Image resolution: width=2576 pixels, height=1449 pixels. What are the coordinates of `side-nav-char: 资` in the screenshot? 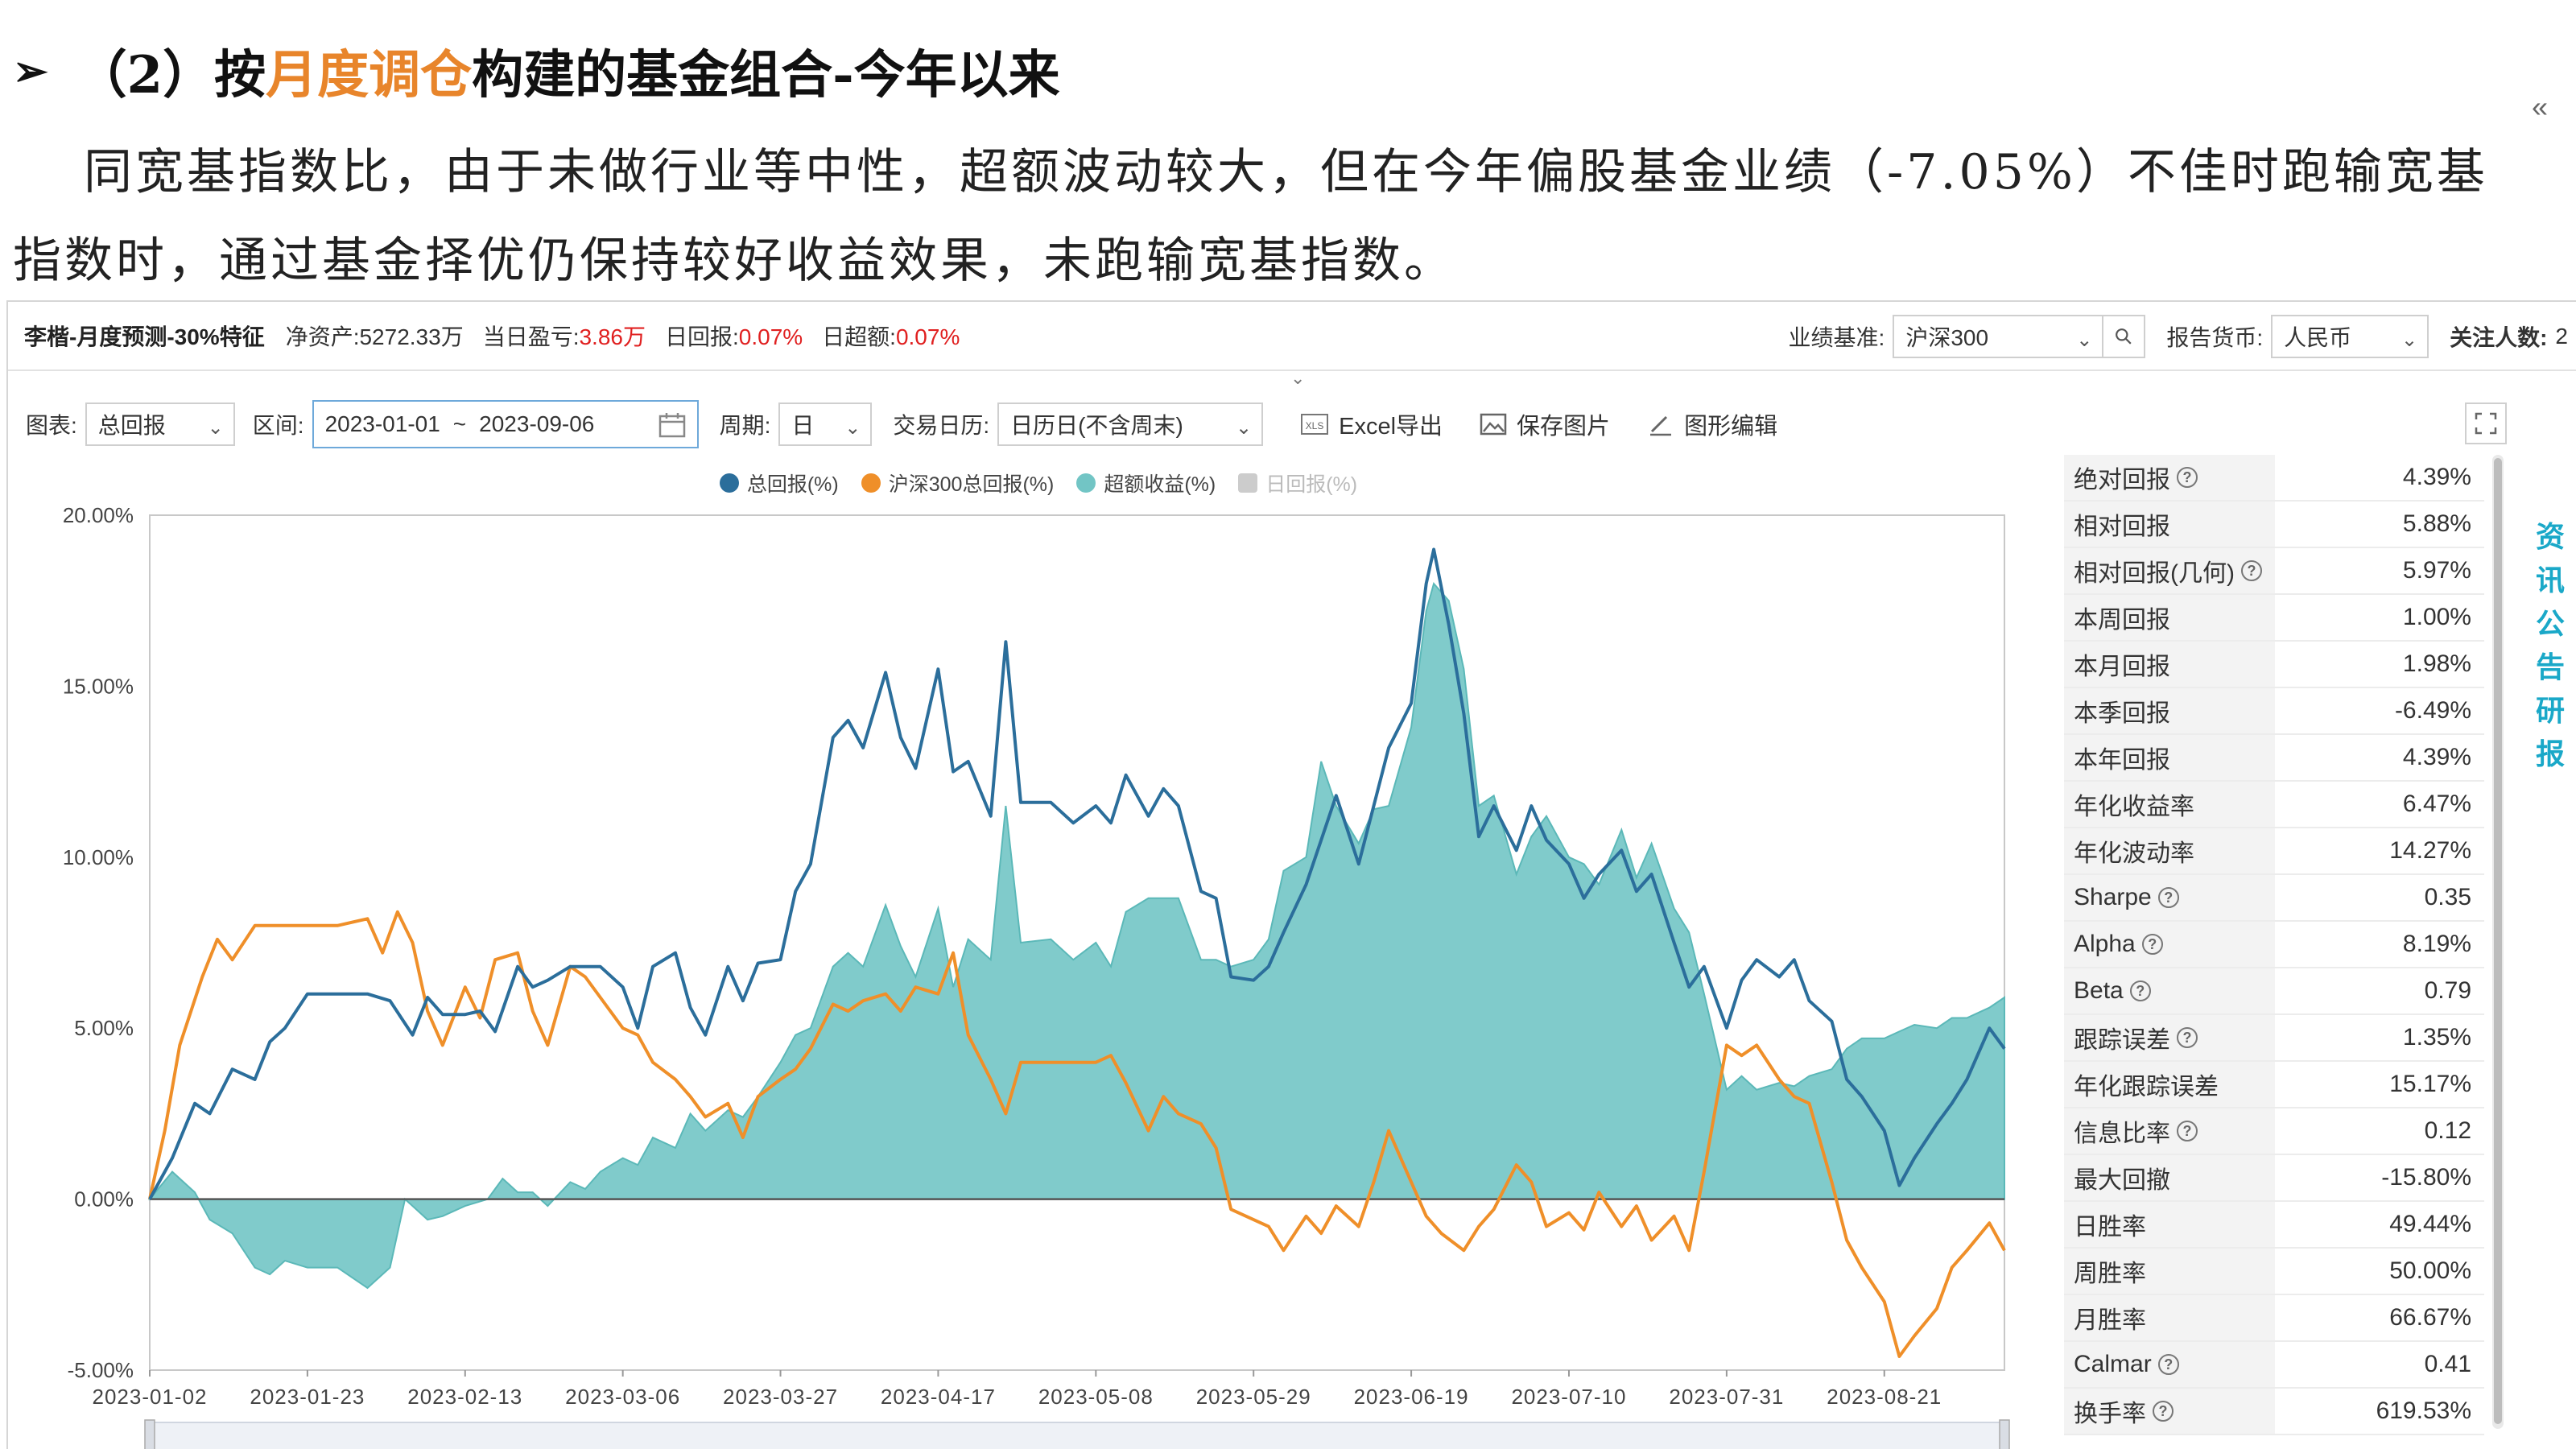 It's located at (2550, 536).